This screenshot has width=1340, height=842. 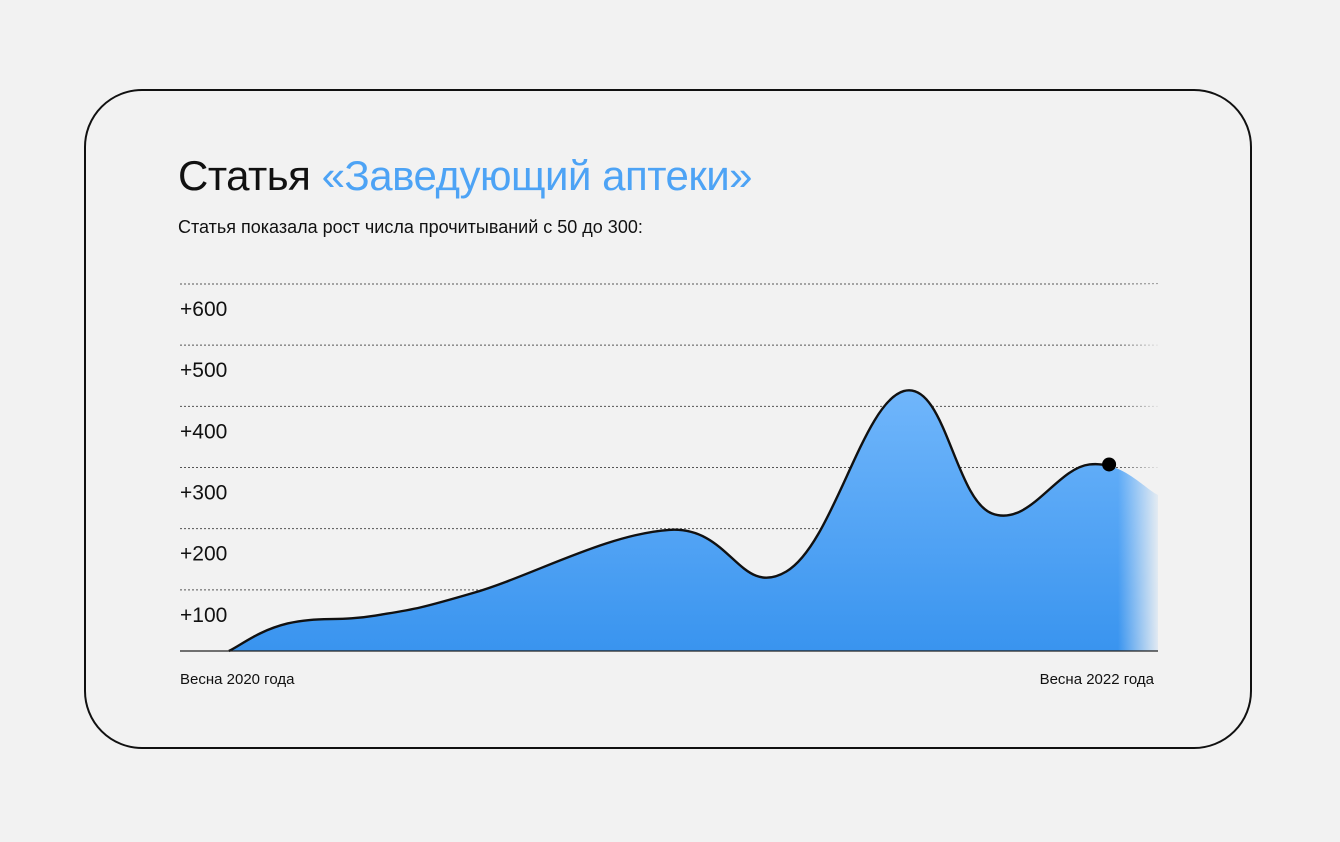 I want to click on y-tick-label: +200, so click(x=203, y=554).